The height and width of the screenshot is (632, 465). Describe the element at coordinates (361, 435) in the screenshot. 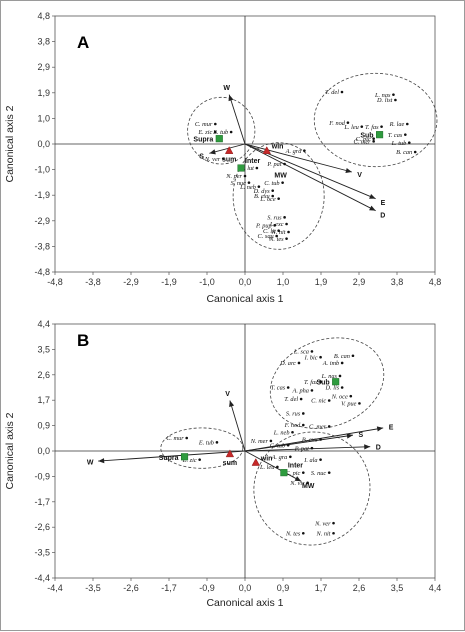

I see `arrow-label-s: S` at that location.